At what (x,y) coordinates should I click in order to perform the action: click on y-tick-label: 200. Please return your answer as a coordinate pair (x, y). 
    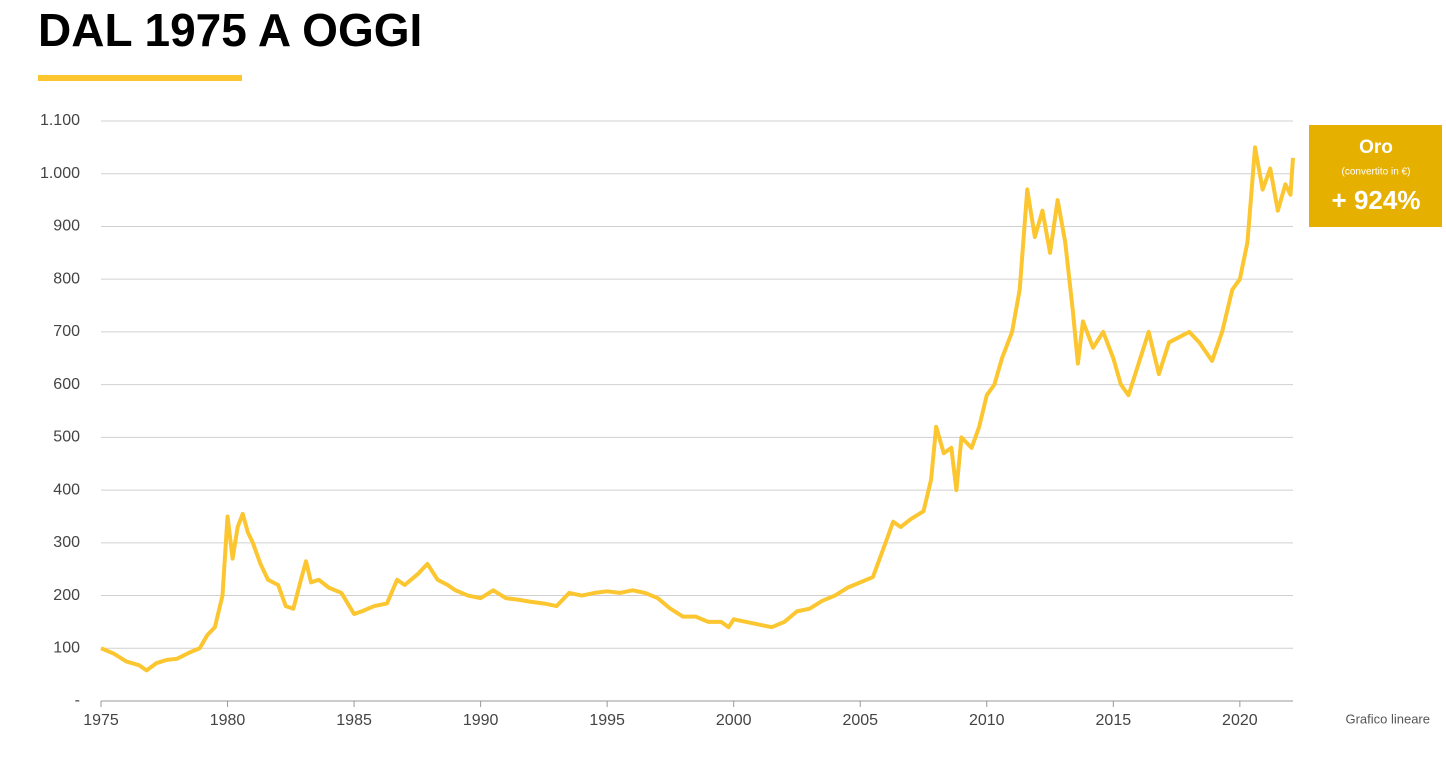
    Looking at the image, I should click on (66, 595).